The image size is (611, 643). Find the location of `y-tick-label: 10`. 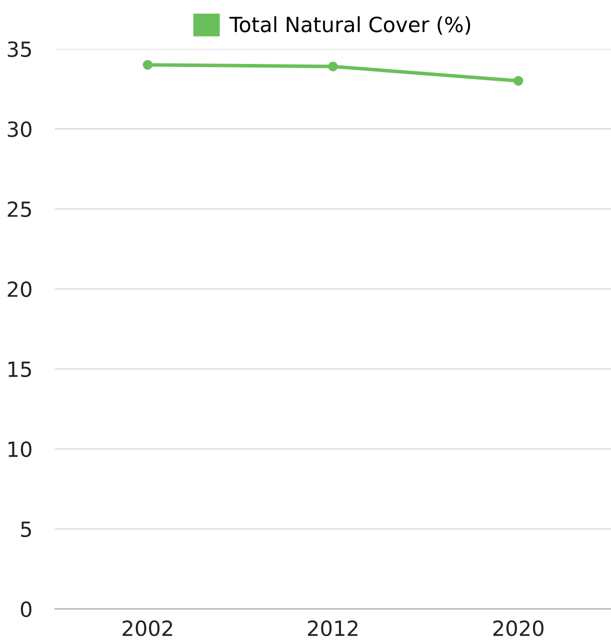

y-tick-label: 10 is located at coordinates (20, 449).